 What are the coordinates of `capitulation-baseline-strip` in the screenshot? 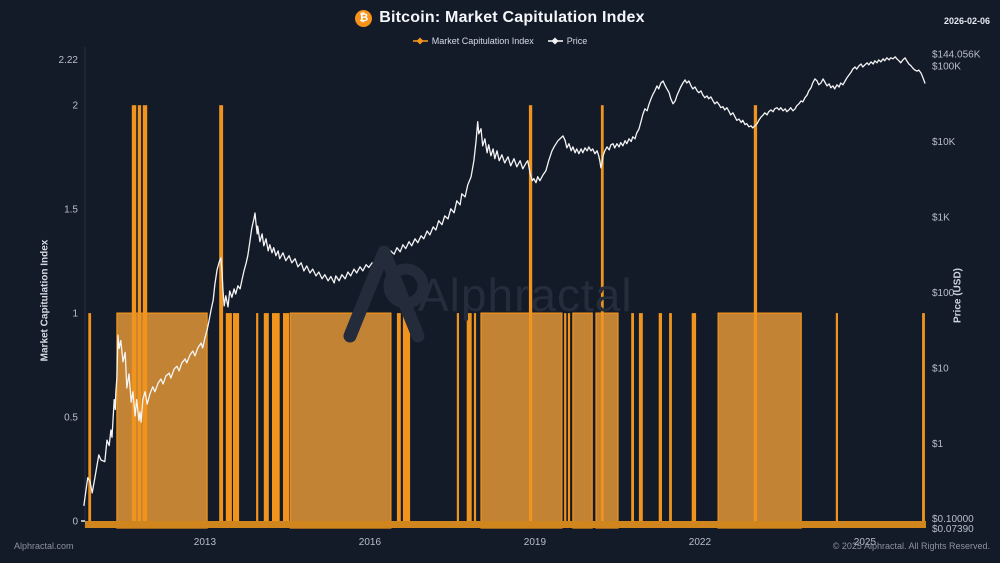 It's located at (505, 524).